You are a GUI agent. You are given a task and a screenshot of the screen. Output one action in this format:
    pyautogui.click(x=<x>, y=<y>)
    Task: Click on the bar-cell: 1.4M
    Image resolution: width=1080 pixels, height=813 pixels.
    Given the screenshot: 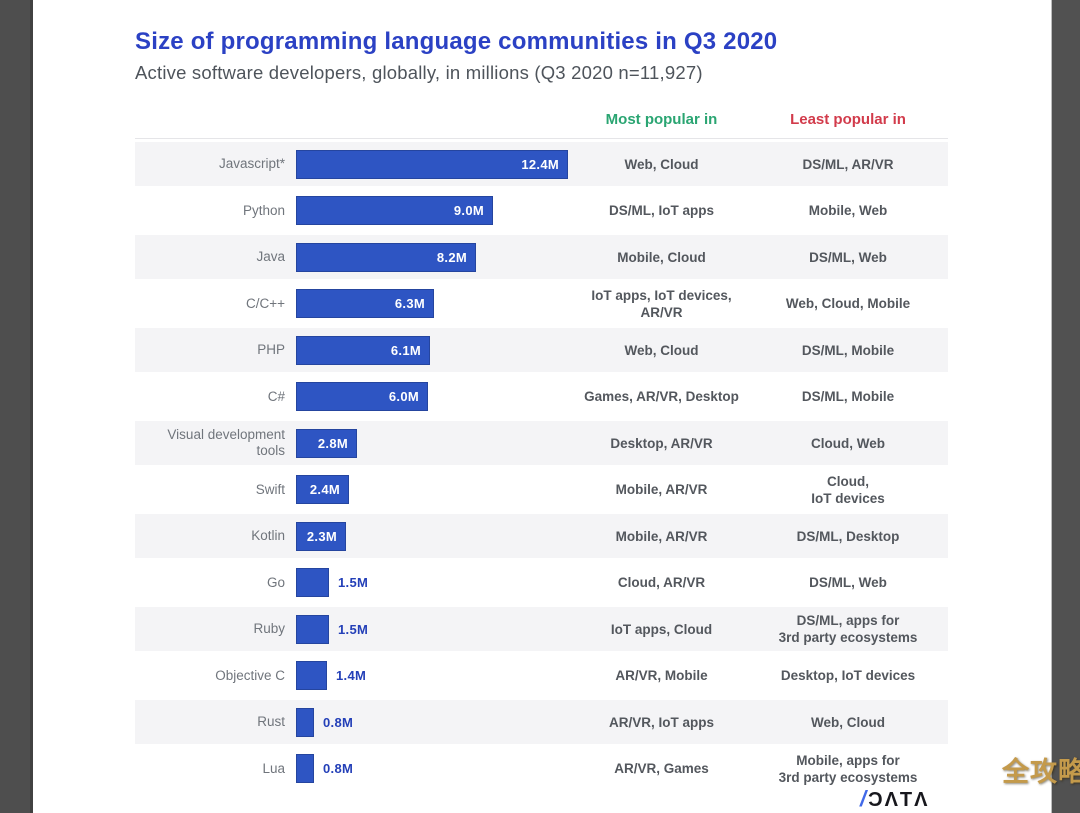 What is the action you would take?
    pyautogui.click(x=430, y=675)
    